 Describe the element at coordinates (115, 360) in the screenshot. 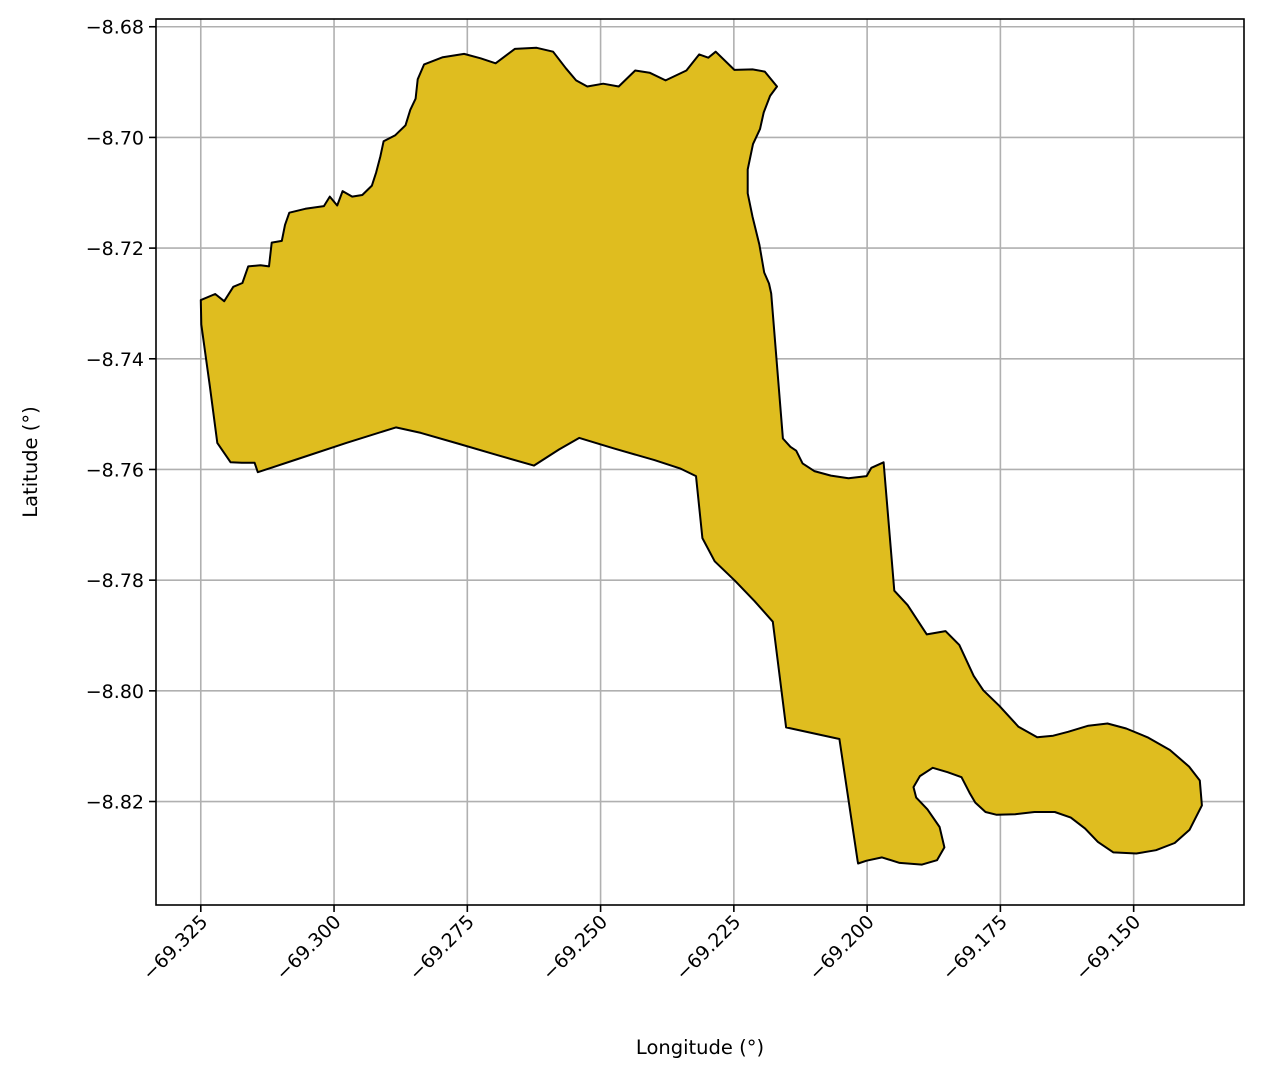

I see `y-tick-label: −8.74` at that location.